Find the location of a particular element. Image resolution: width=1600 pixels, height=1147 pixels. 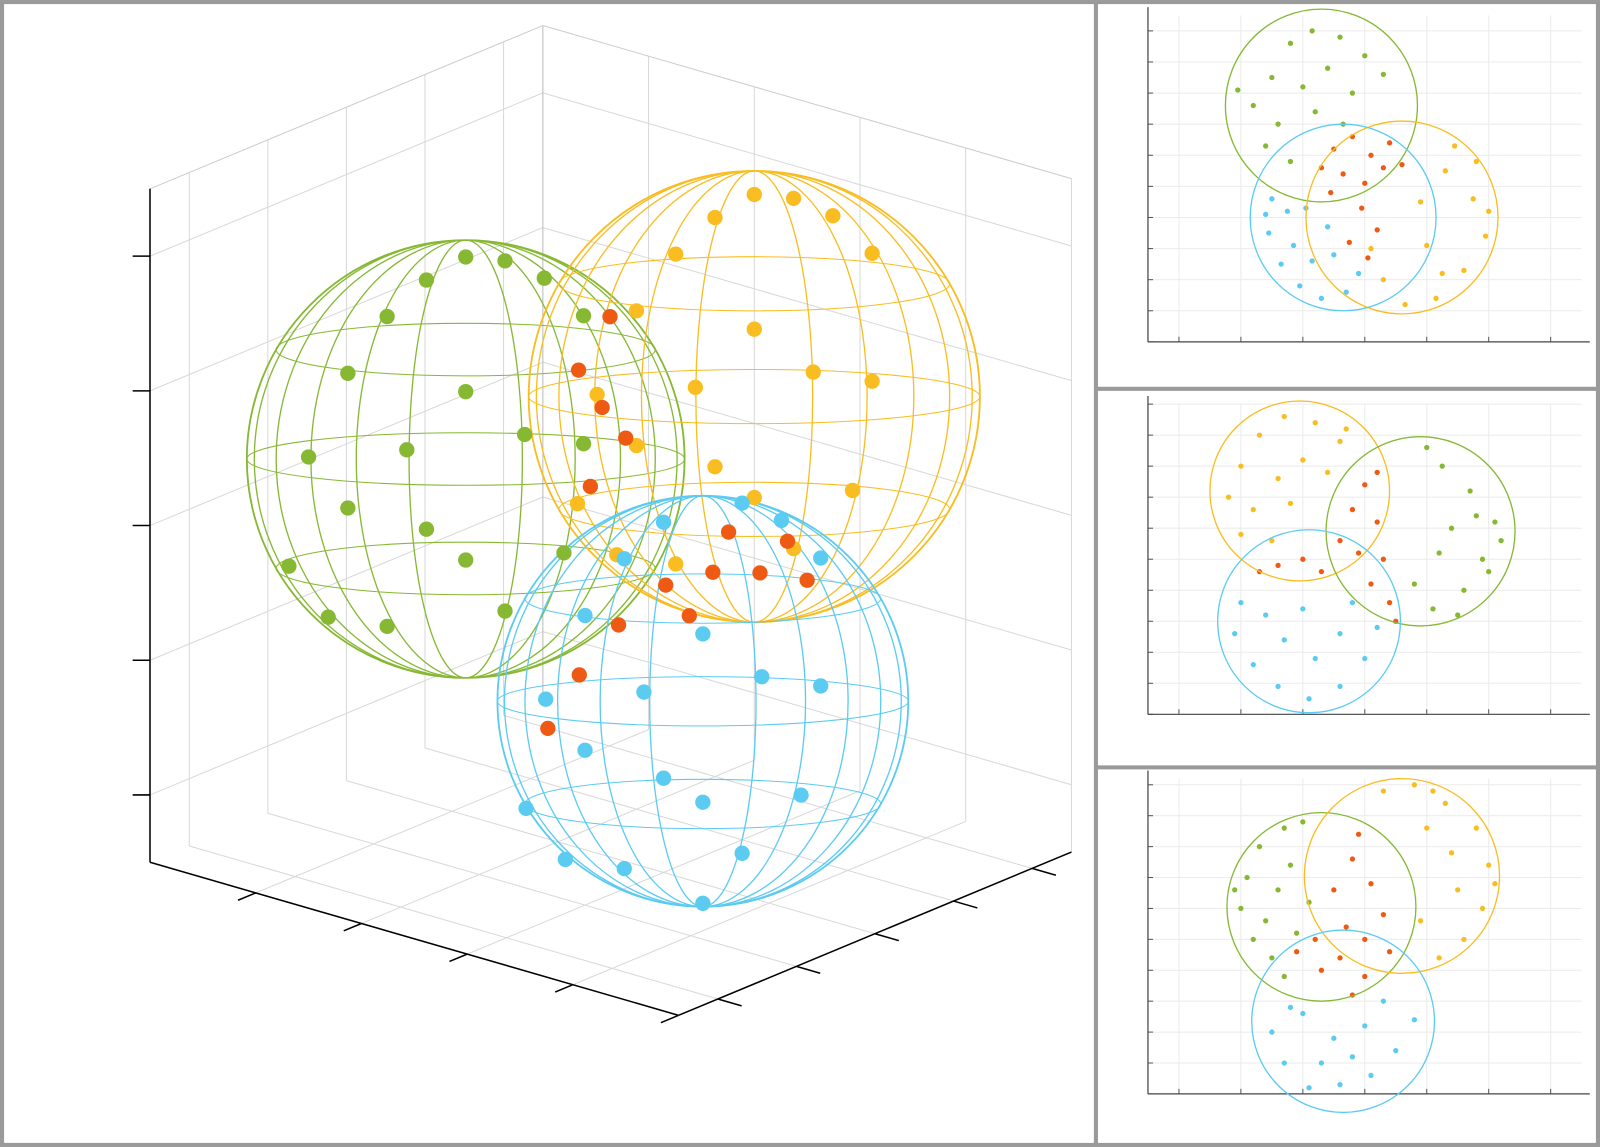

y-tick is located at coordinates (965, 904).